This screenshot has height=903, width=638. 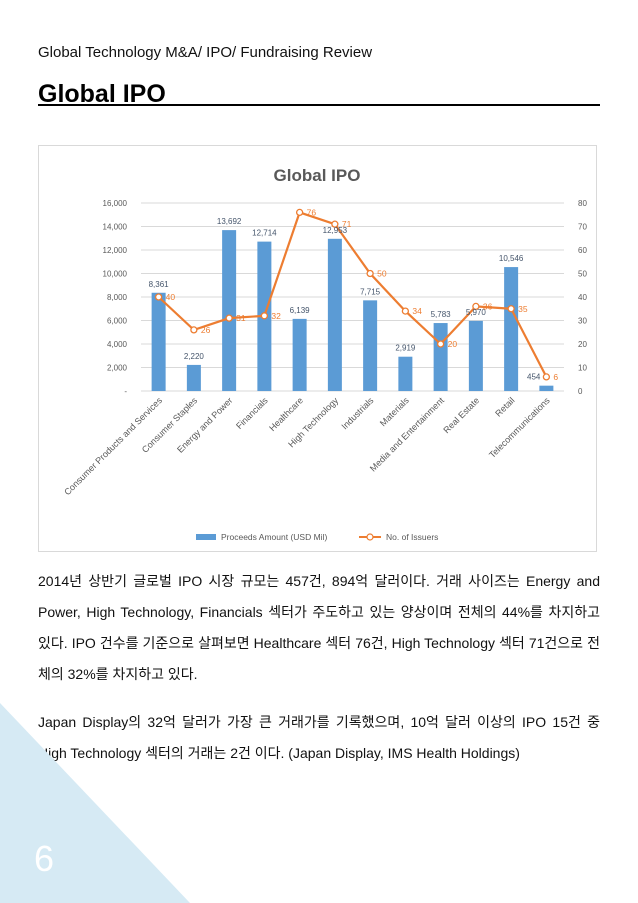 I want to click on y-left-tick-label: 16,000, so click(x=115, y=203).